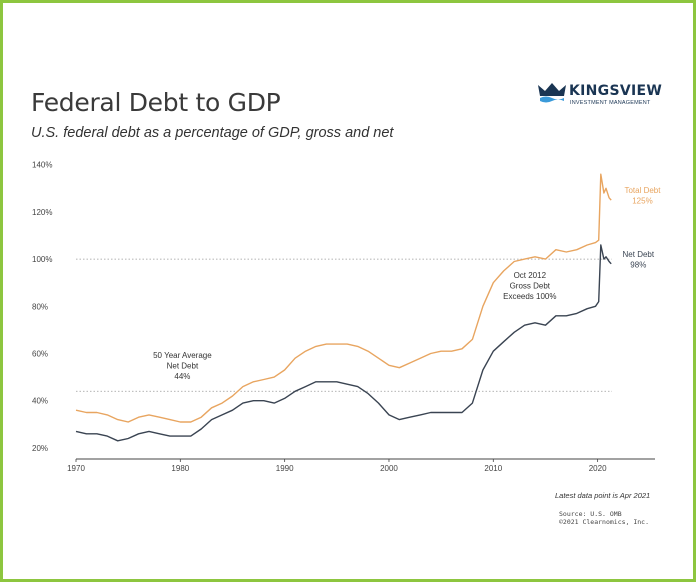  What do you see at coordinates (389, 468) in the screenshot?
I see `x-tick-label: 2000` at bounding box center [389, 468].